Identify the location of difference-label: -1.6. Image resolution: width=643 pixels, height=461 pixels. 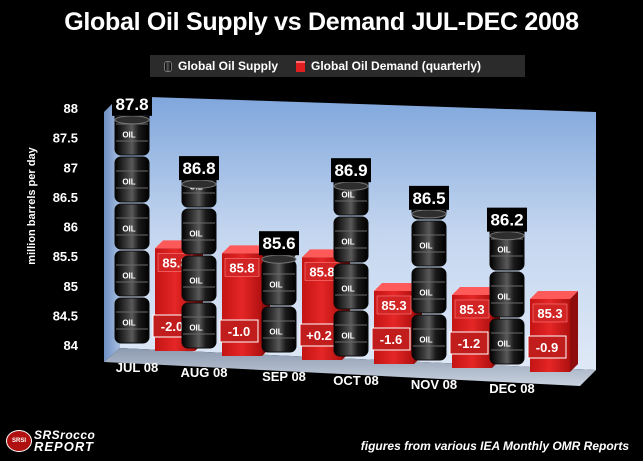
(391, 339).